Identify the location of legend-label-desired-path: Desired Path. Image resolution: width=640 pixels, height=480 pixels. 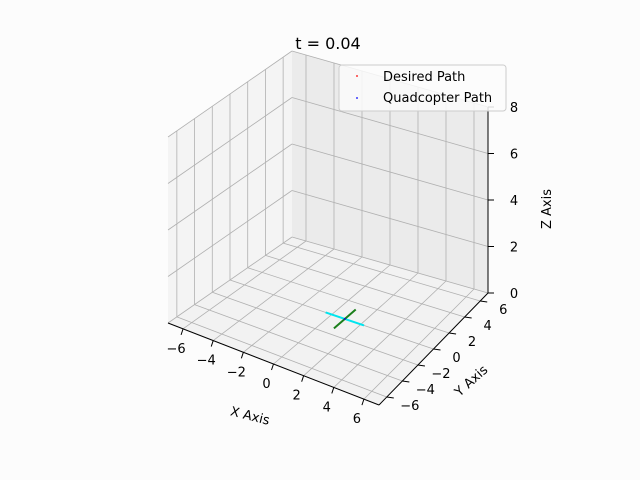
(424, 77).